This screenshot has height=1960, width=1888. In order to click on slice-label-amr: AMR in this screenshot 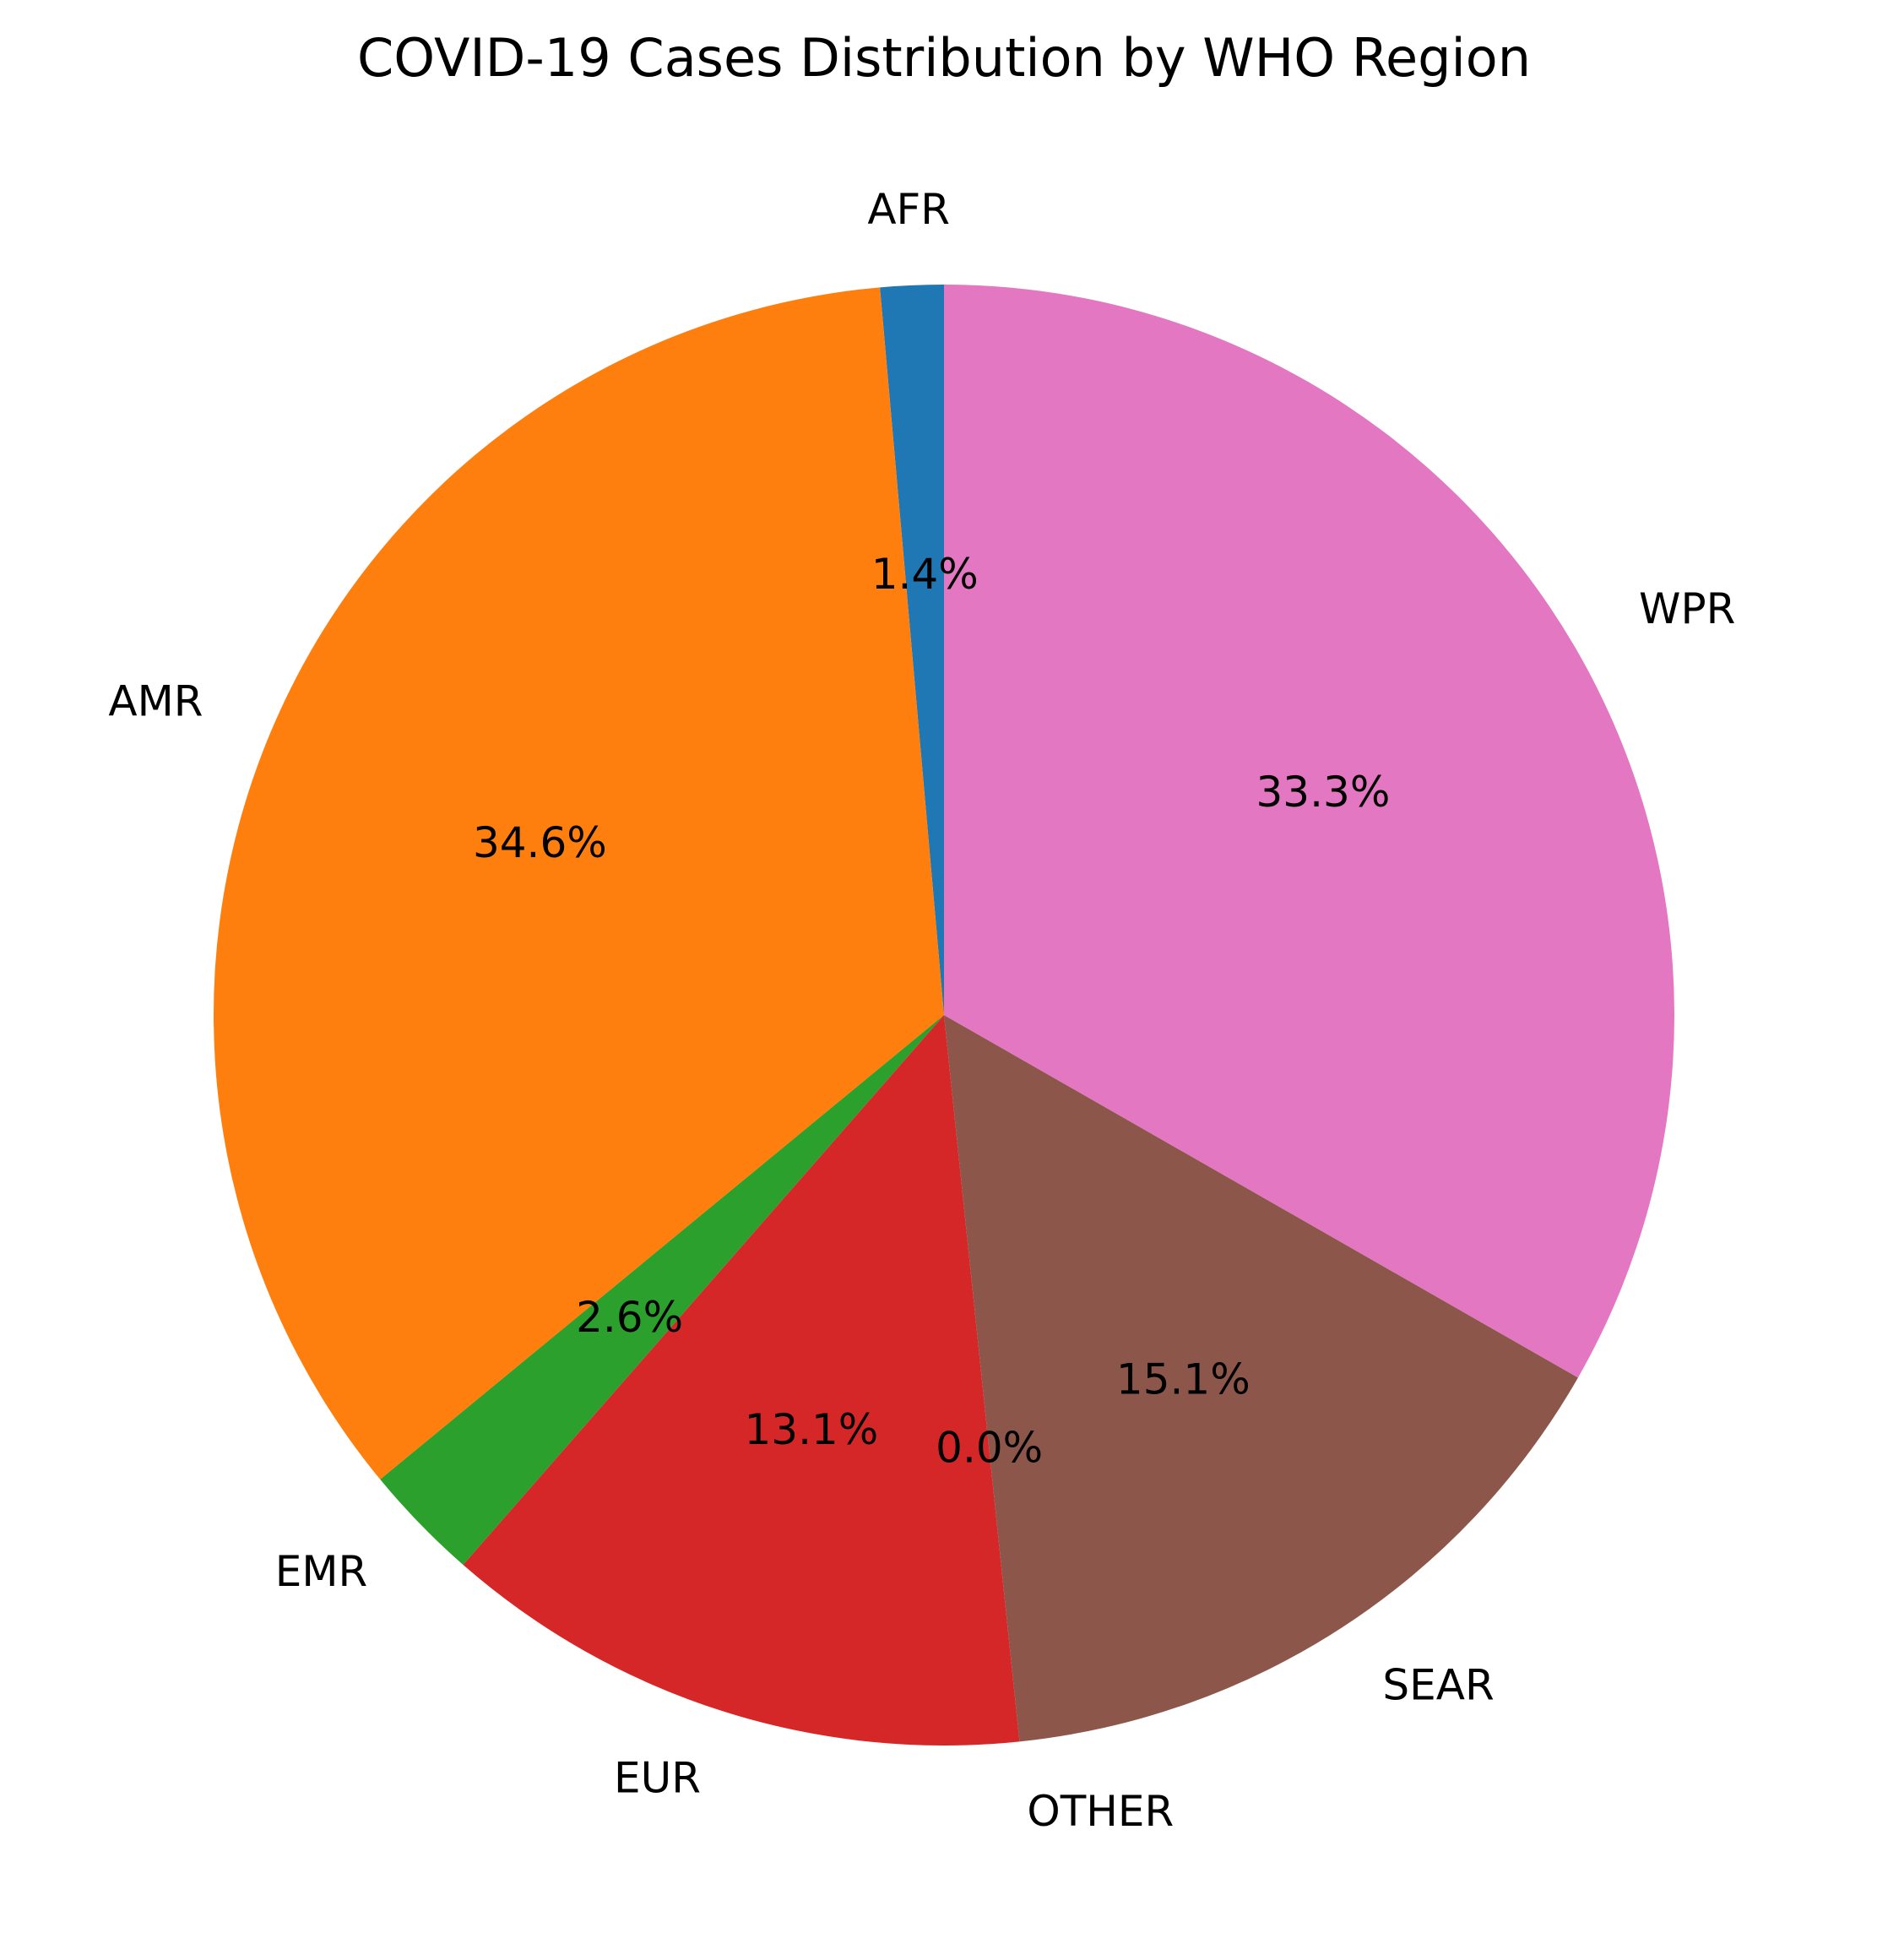, I will do `click(156, 701)`.